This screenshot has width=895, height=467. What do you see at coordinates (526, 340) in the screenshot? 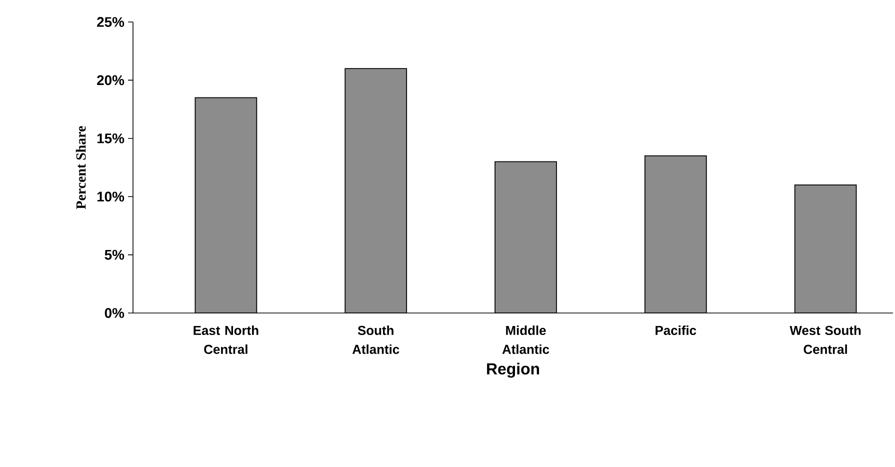
I see `x-tick-label: Middle Atlantic` at bounding box center [526, 340].